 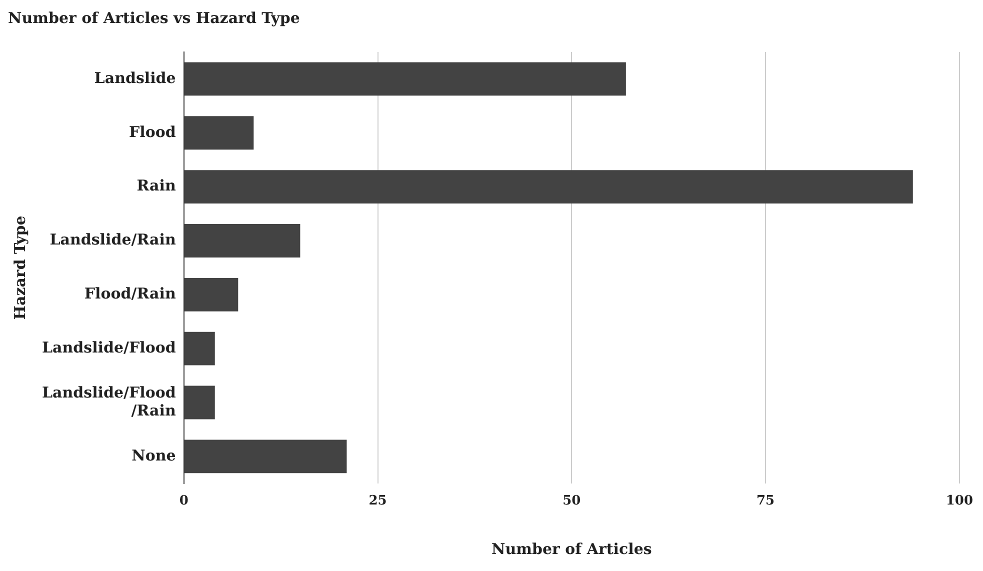 I want to click on y-tick-label: Flood/Rain, so click(x=130, y=293).